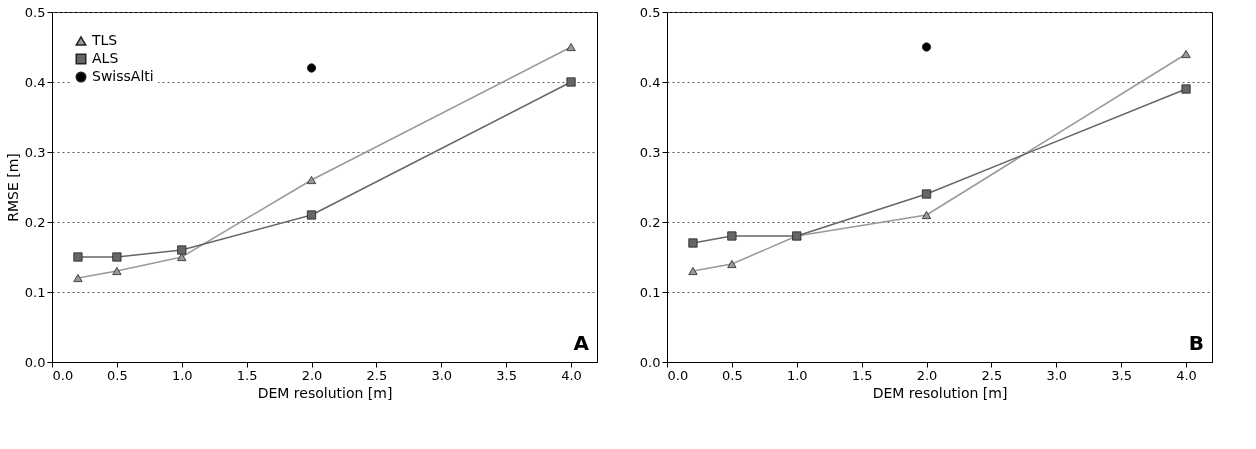 The image size is (1256, 449). I want to click on annotation: B, so click(1196, 343).